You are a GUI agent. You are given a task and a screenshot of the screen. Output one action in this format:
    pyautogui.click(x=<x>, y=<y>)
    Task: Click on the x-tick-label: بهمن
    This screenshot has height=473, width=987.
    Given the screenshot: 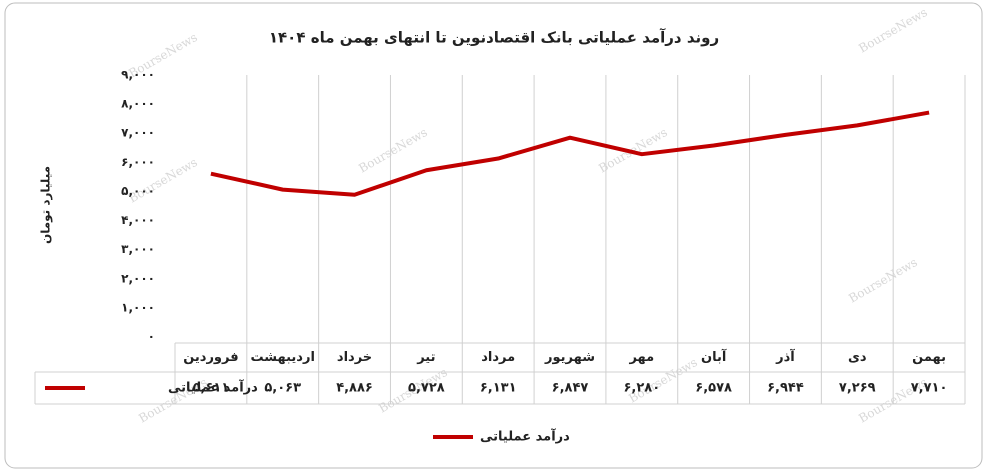 What is the action you would take?
    pyautogui.click(x=929, y=357)
    